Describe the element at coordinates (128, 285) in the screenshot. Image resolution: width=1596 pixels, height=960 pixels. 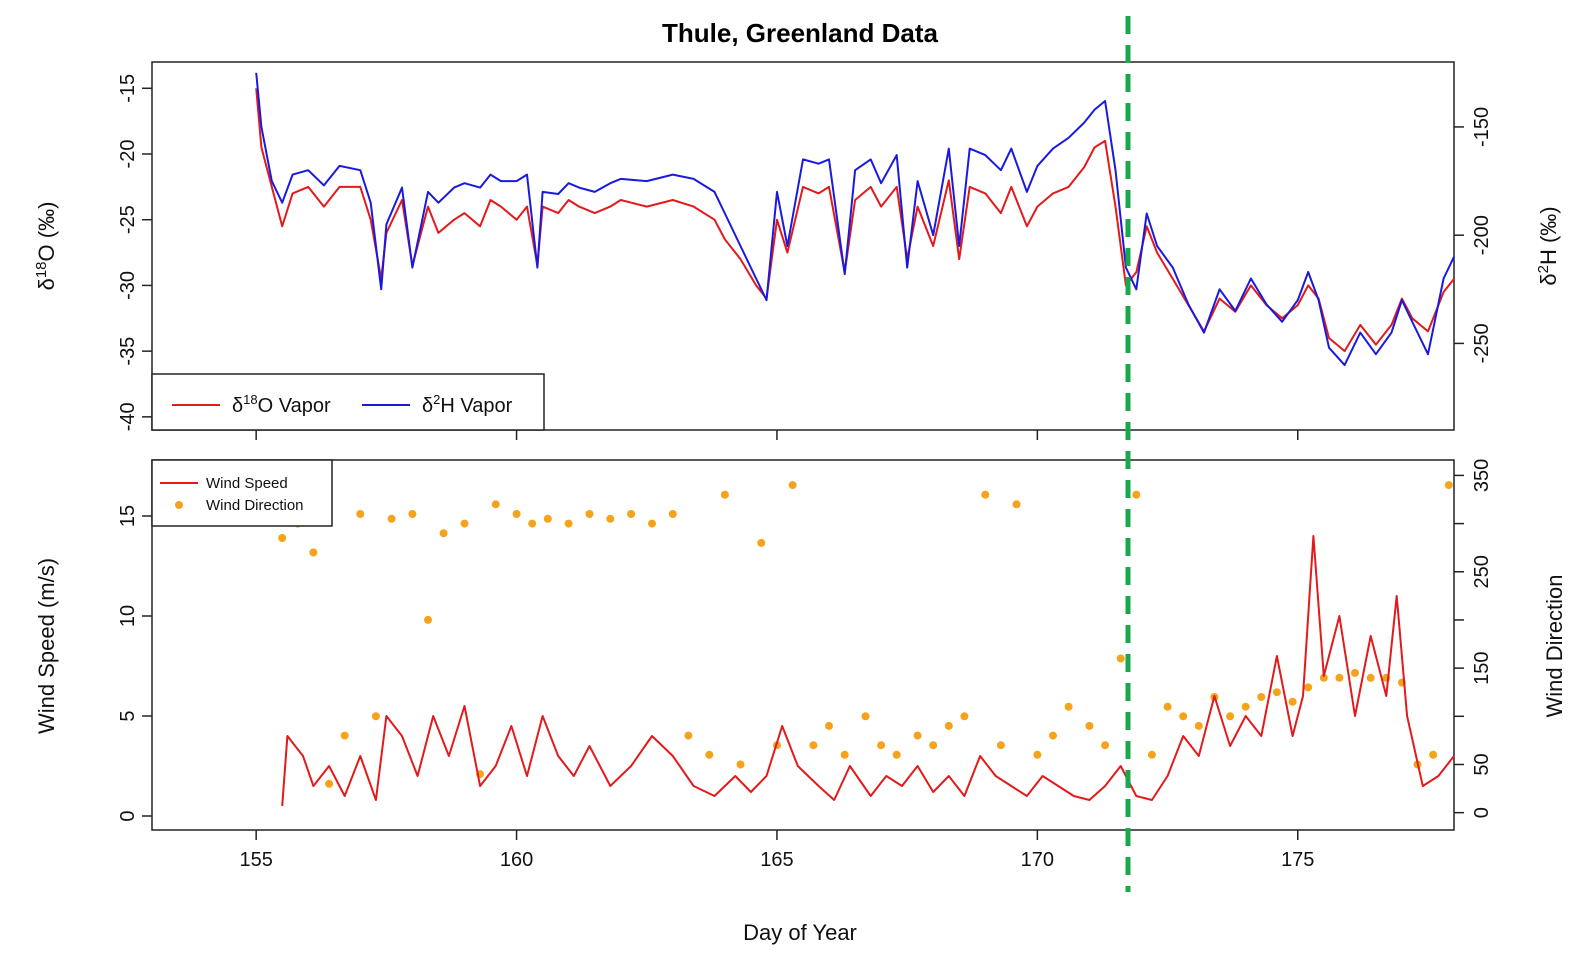
I see `top-left-tick-label: -30` at that location.